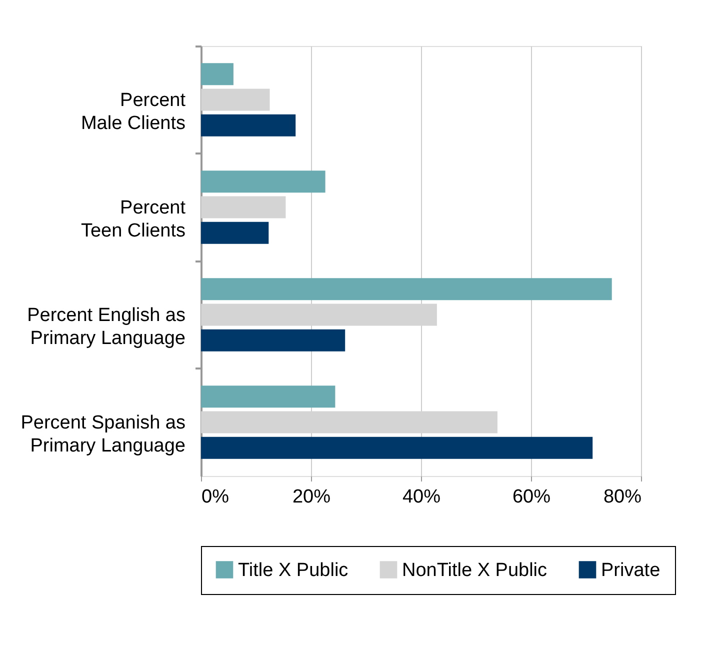 This screenshot has height=658, width=718. I want to click on y-tick-label: Percent Male Clients, so click(133, 112).